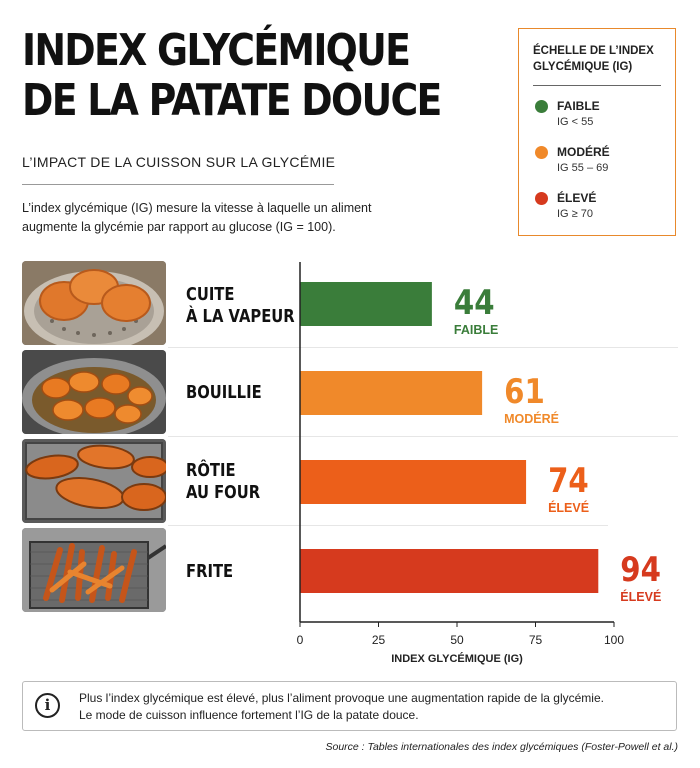 The width and height of the screenshot is (700, 768). Describe the element at coordinates (593, 59) in the screenshot. I see `legend-title: ÉCHELLE DE L’INDEX GLYCÉMIQUE (IG)` at that location.